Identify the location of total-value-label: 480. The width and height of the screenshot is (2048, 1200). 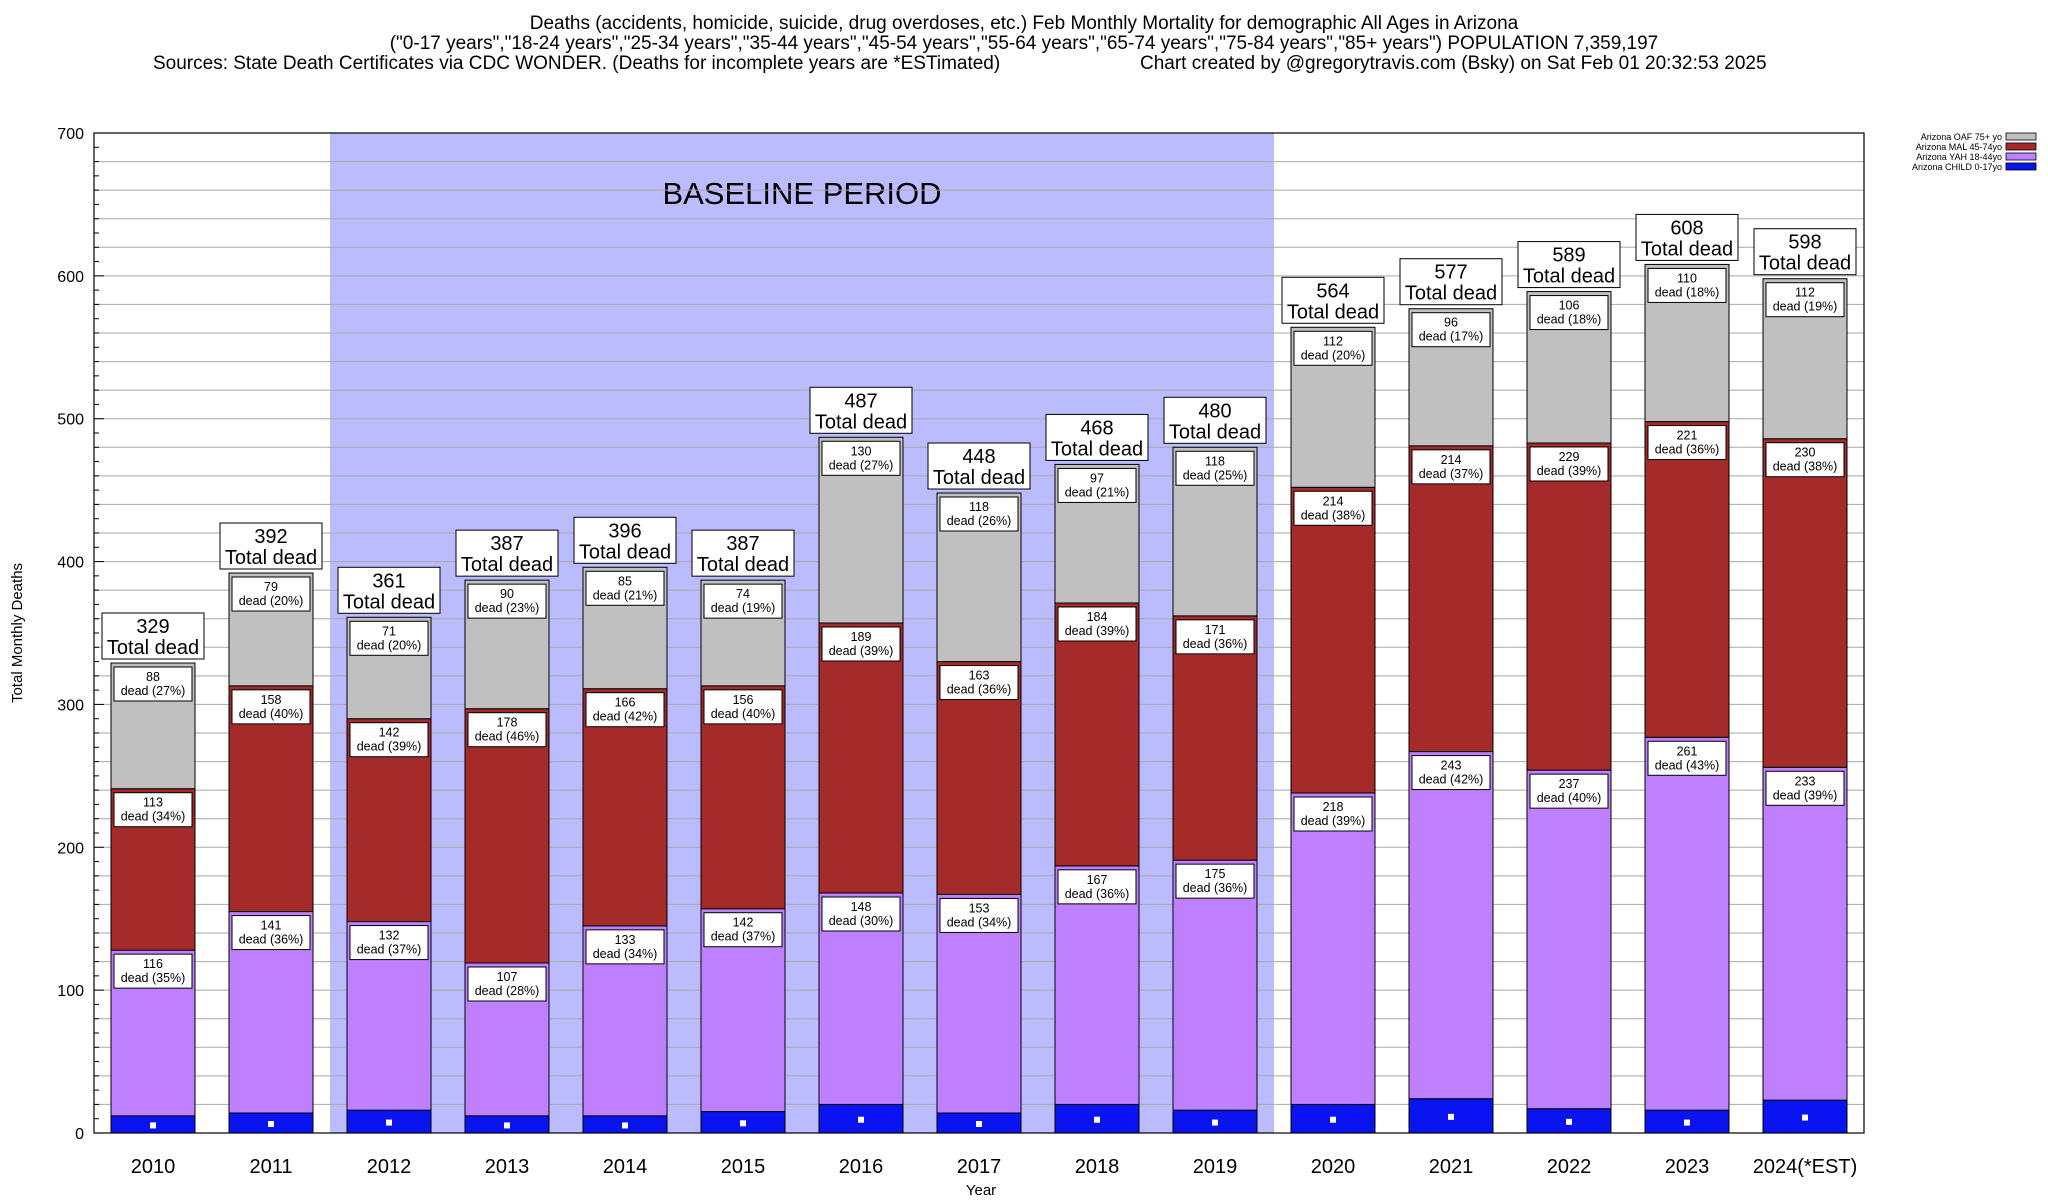
(1214, 411).